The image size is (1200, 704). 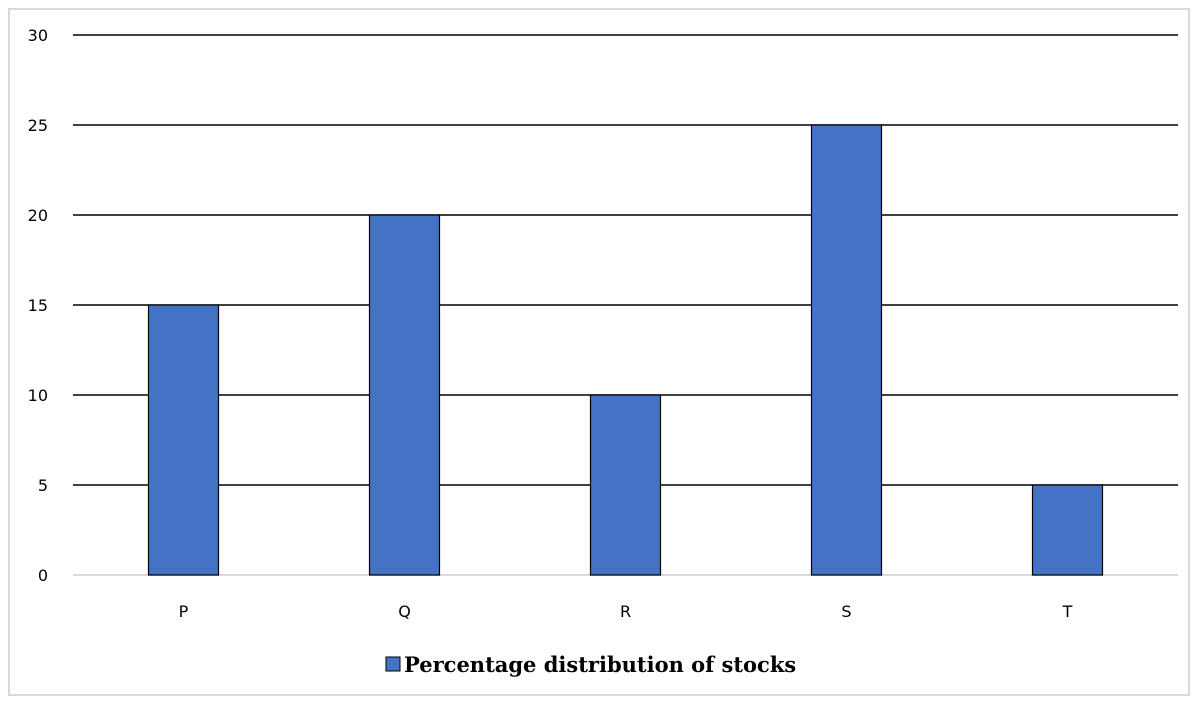 I want to click on y-tick-label: 20, so click(x=38, y=215).